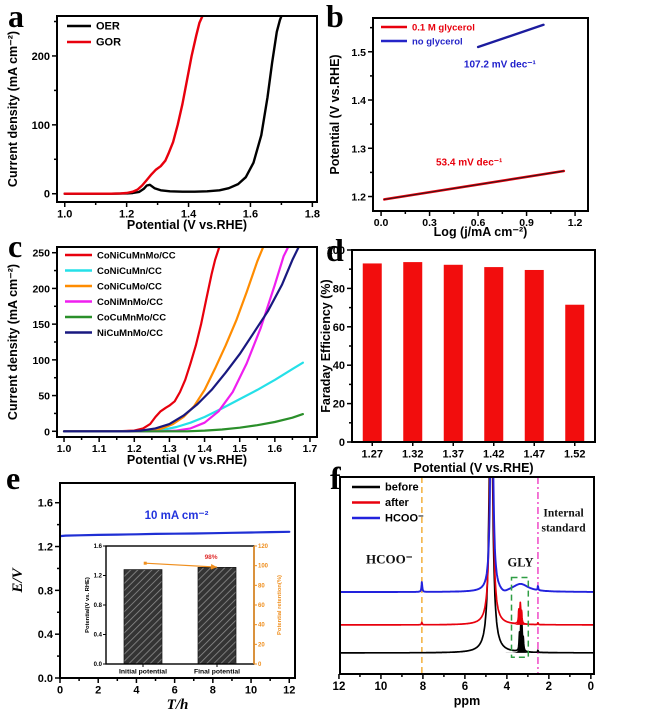 The image size is (651, 718). Describe the element at coordinates (429, 223) in the screenshot. I see `svg-text: 0.3` at that location.